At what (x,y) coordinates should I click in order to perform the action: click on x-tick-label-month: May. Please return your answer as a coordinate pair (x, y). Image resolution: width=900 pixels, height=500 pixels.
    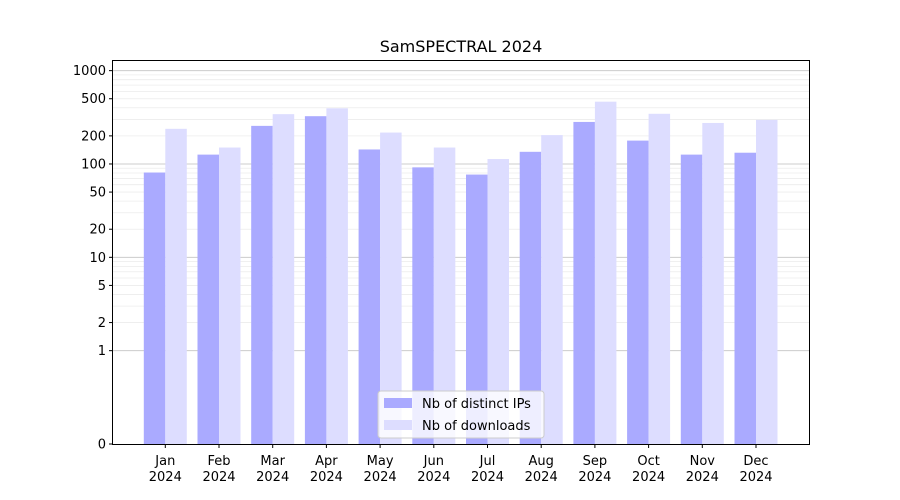
    Looking at the image, I should click on (380, 461).